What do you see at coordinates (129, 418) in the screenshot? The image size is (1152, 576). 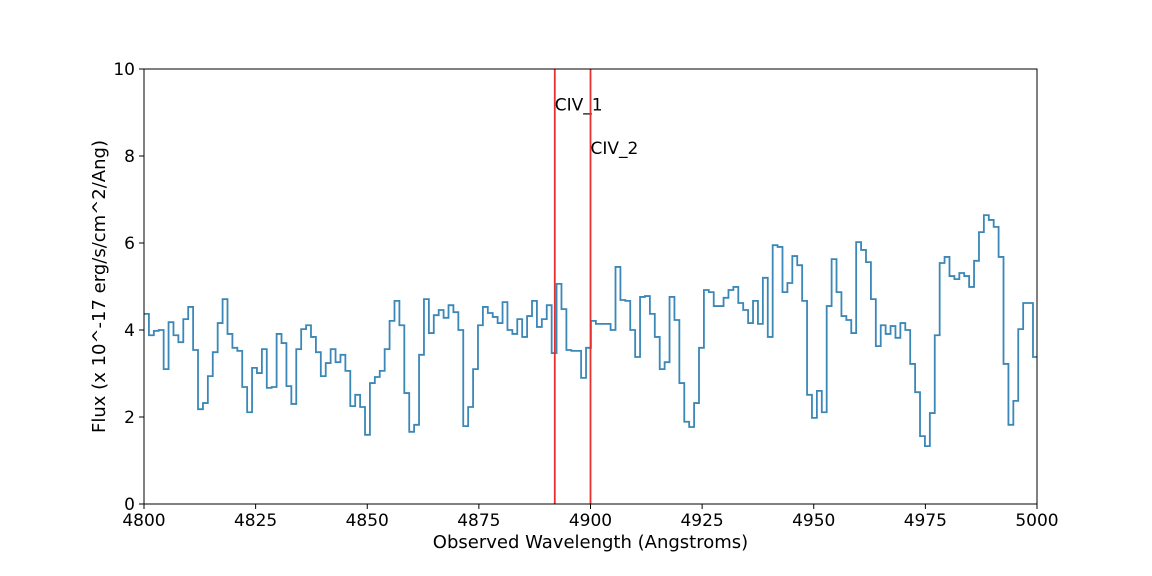 I see `y-tick-label: 2` at bounding box center [129, 418].